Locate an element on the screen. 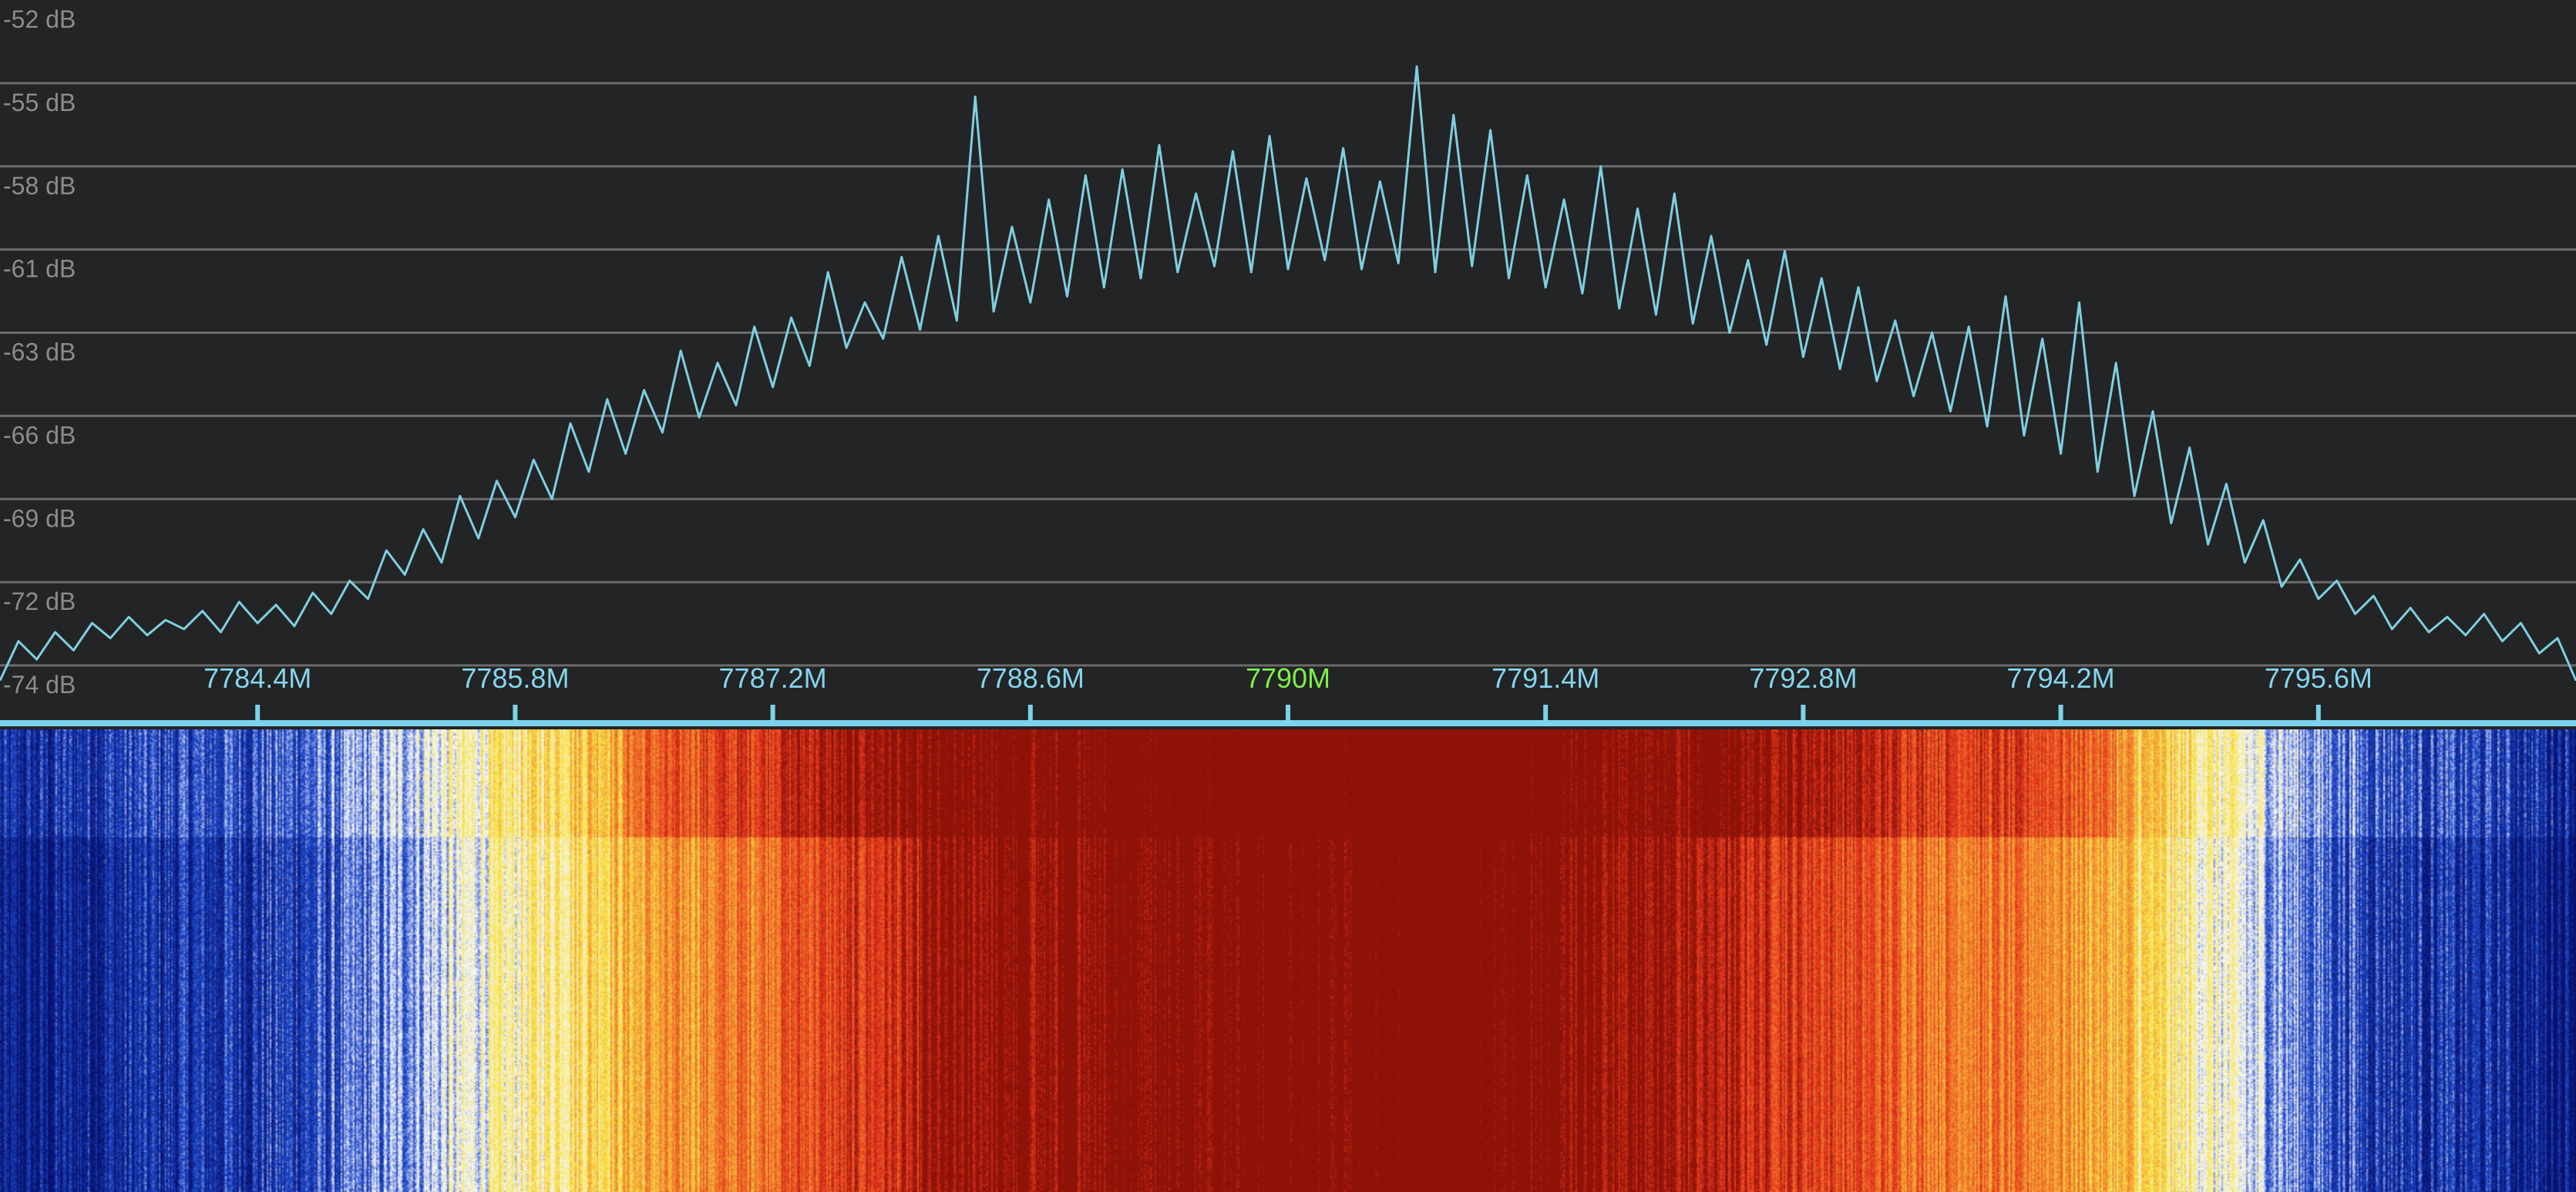 This screenshot has width=2576, height=1192. center-frequency-label: 7790M is located at coordinates (1288, 678).